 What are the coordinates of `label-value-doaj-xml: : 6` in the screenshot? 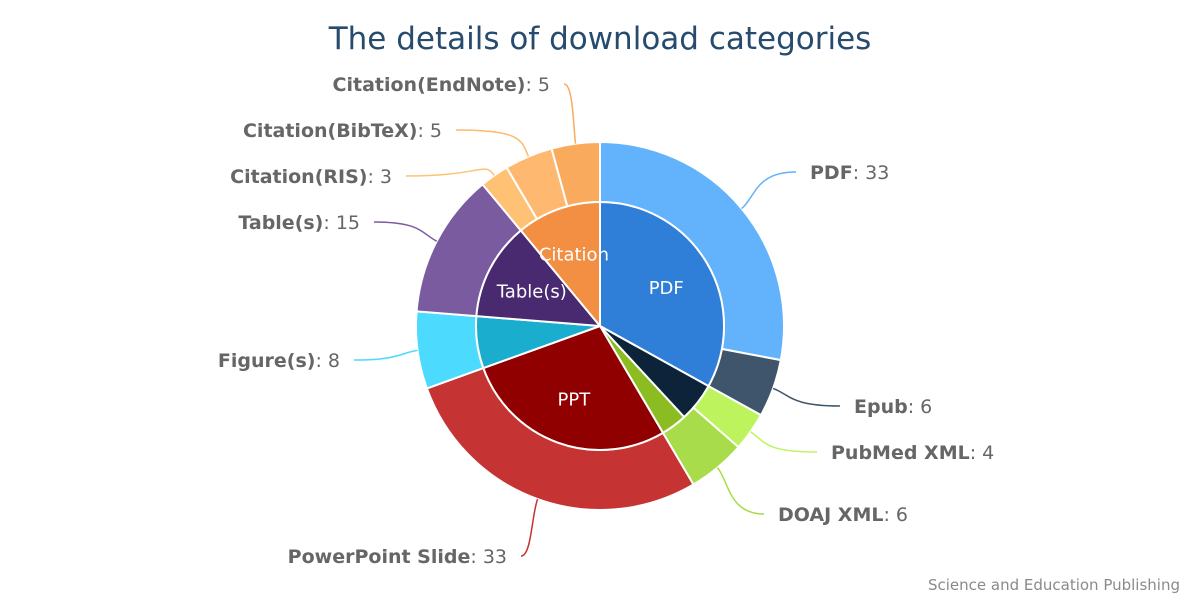 It's located at (895, 515).